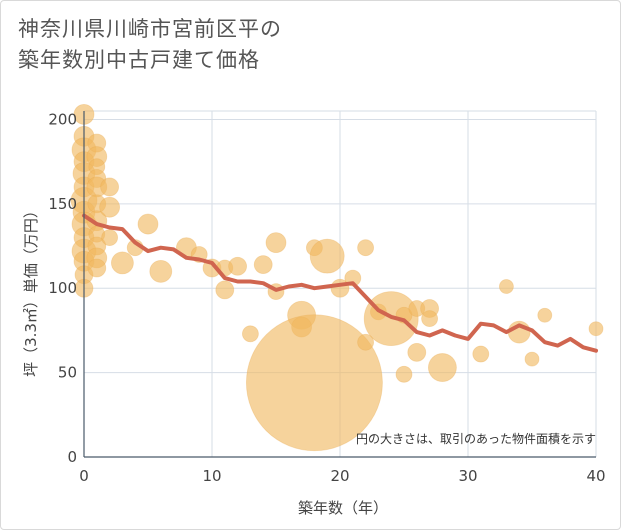 The width and height of the screenshot is (621, 530). What do you see at coordinates (467, 476) in the screenshot?
I see `x-tick-label: 30` at bounding box center [467, 476].